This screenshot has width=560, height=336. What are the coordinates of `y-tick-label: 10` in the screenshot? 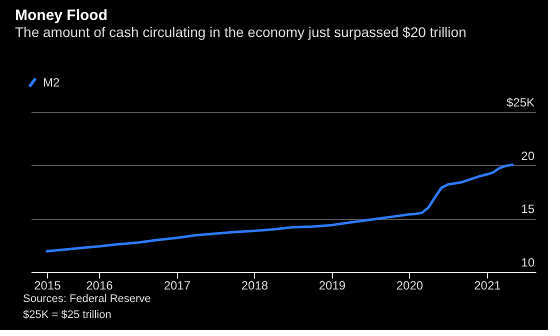 It's located at (528, 263).